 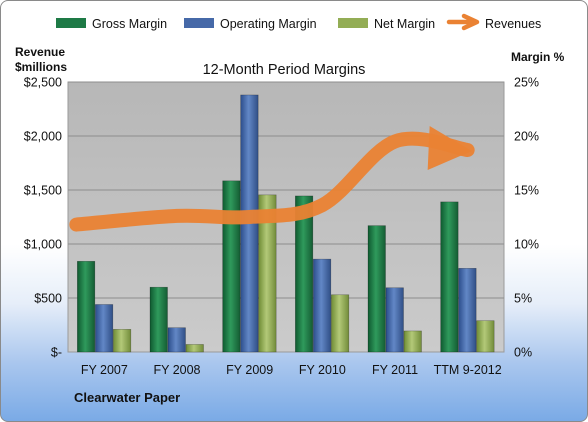 I want to click on right-tick-label: 5%, so click(x=523, y=299).